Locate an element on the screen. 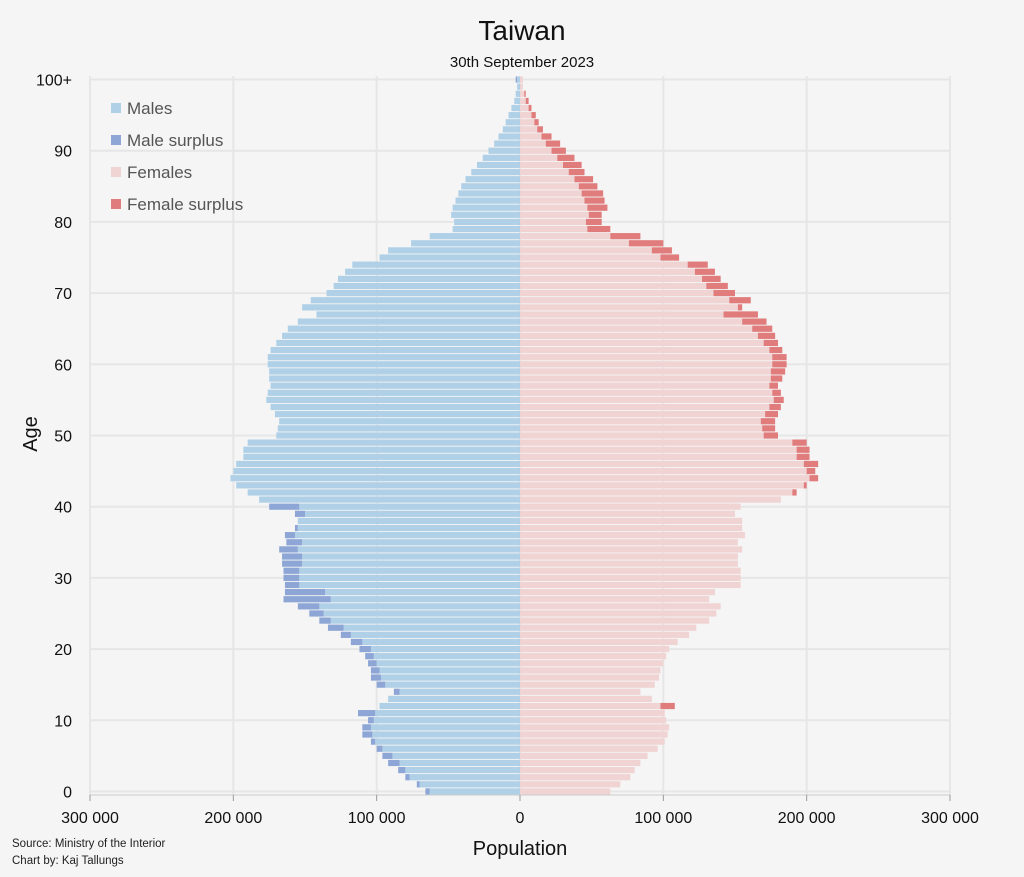 This screenshot has height=877, width=1024. chart-title: Taiwan is located at coordinates (521, 30).